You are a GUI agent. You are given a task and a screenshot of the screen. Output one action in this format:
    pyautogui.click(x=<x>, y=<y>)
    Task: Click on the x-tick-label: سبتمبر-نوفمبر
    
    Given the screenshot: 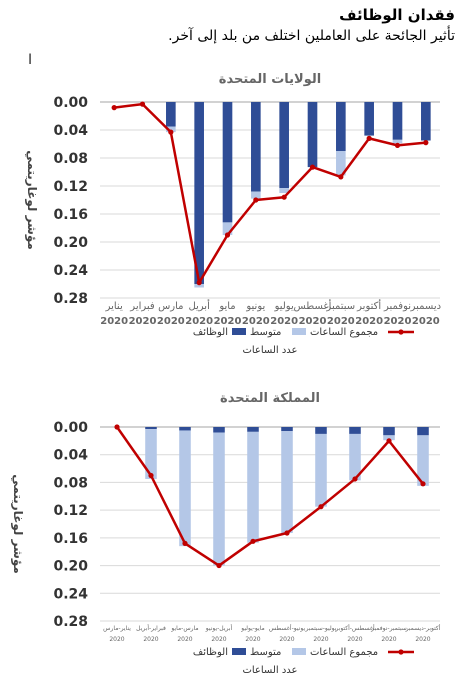 What is the action you would take?
    pyautogui.click(x=388, y=628)
    